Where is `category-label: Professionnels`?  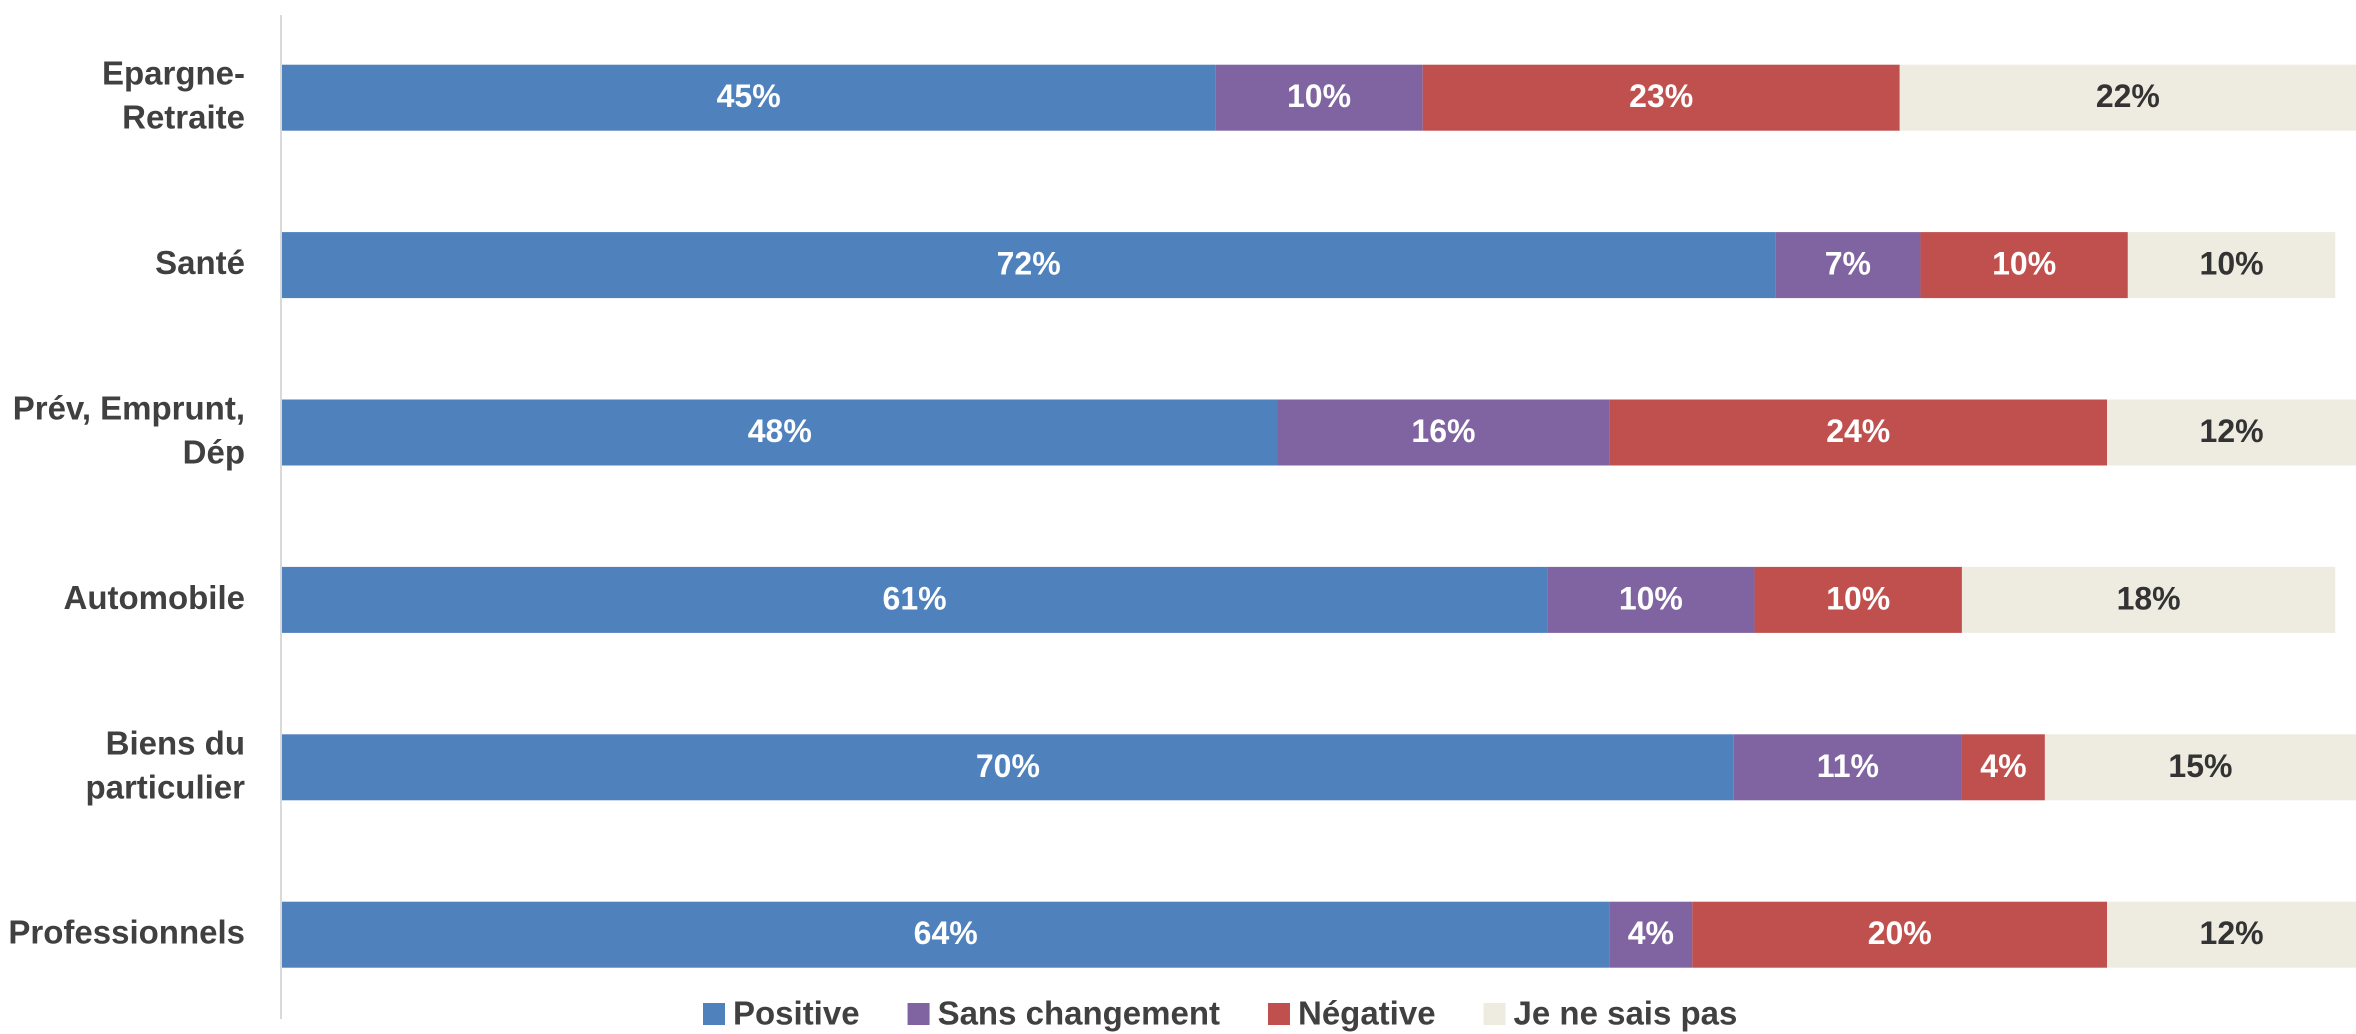 category-label: Professionnels is located at coordinates (126, 931).